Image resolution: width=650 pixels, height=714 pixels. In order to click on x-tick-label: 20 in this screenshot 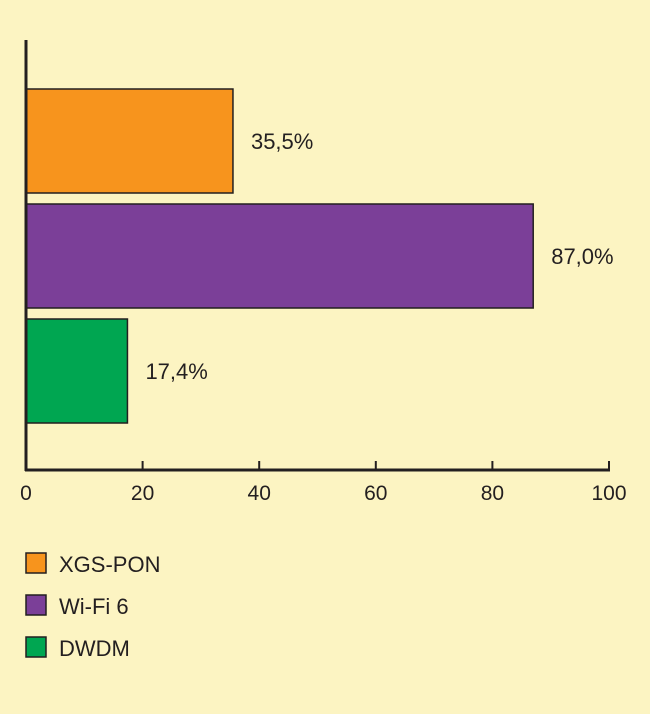, I will do `click(142, 493)`.